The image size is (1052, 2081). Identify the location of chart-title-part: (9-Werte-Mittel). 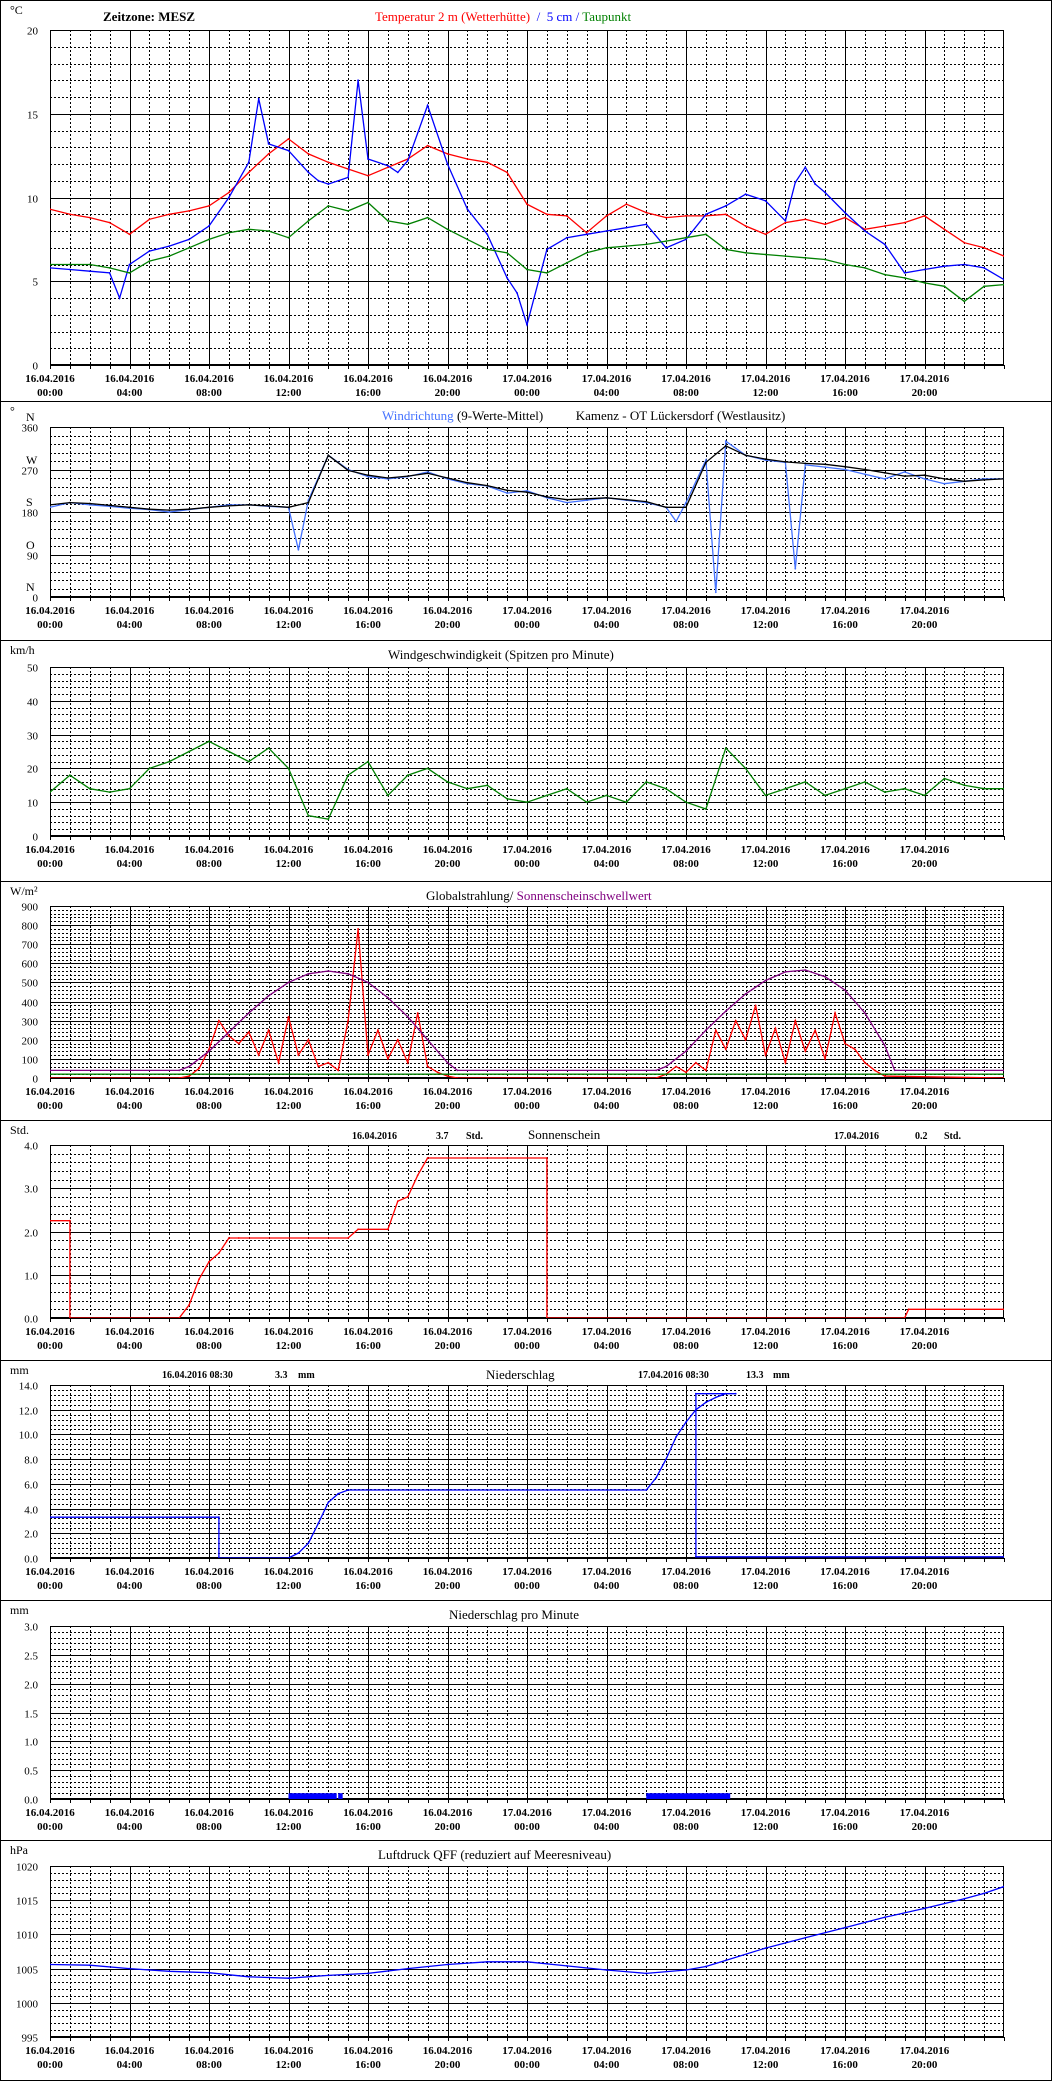
(499, 415).